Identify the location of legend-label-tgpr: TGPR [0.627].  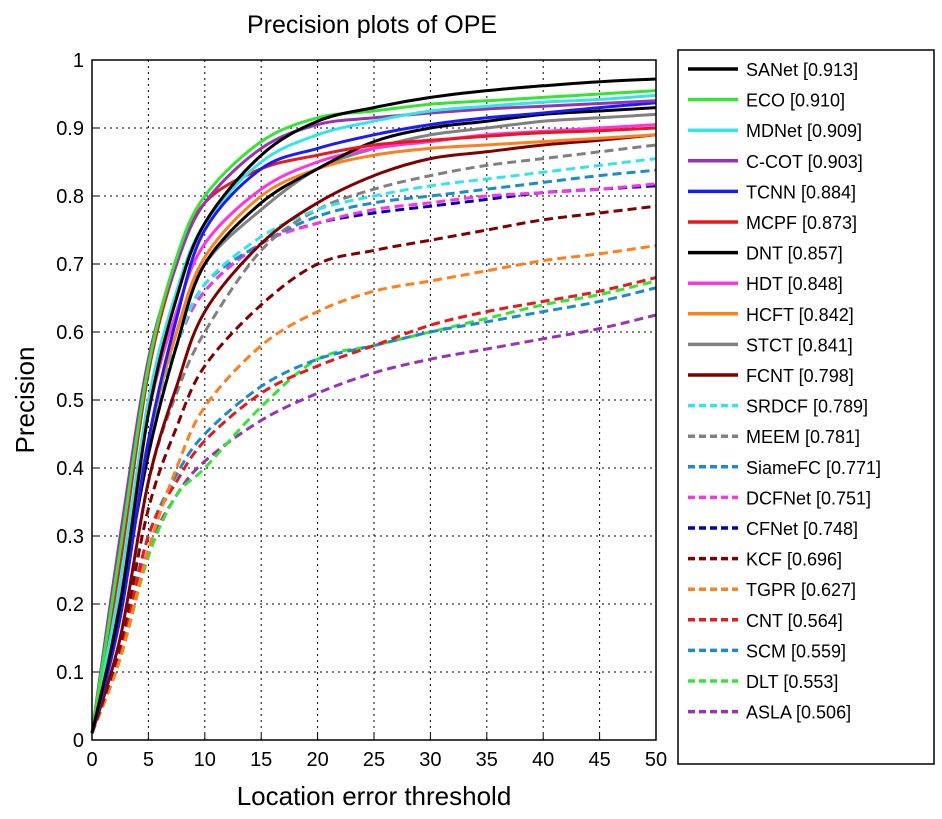
(801, 590).